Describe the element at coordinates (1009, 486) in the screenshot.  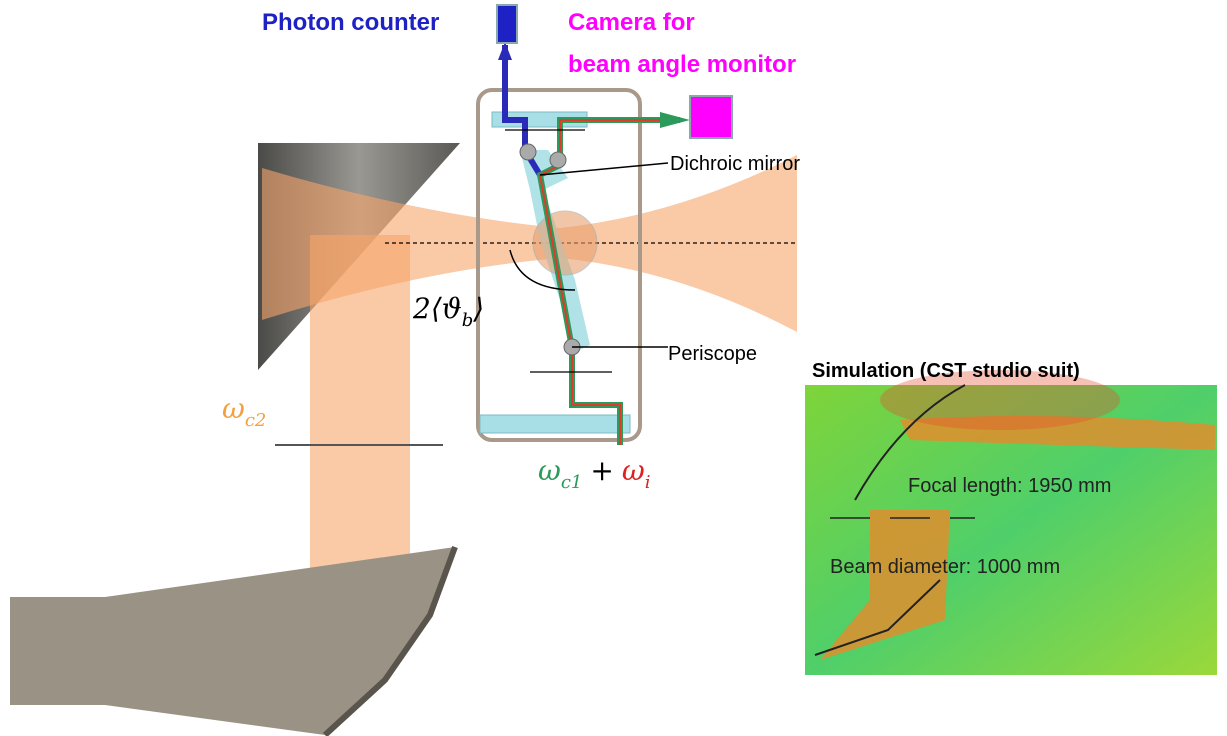
I see `label: Focal length: 1950 mm` at that location.